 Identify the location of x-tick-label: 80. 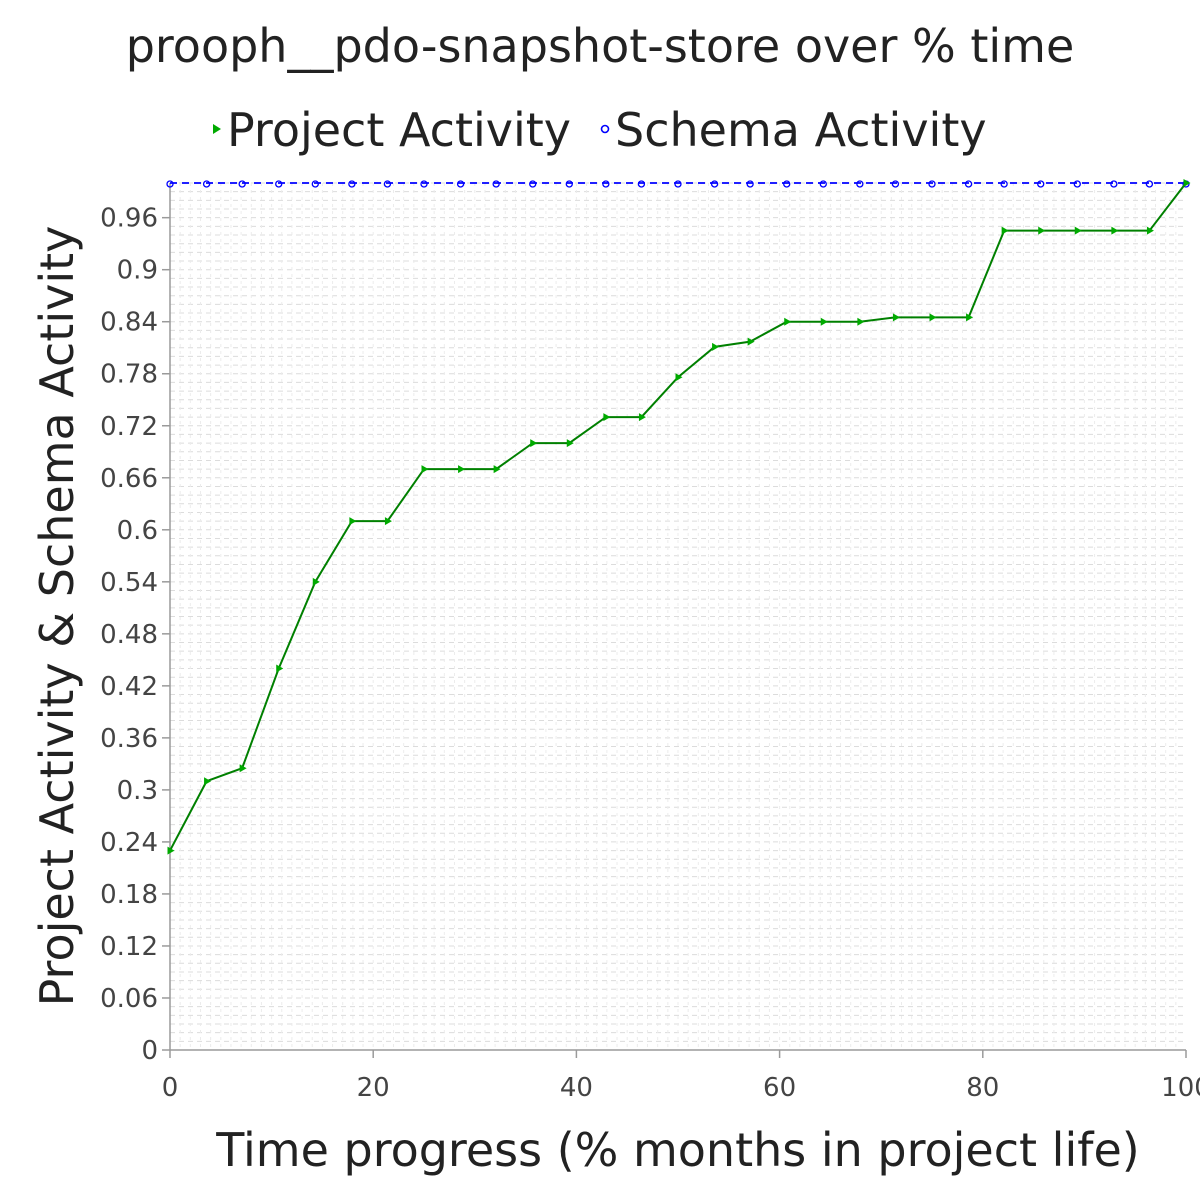
(982, 1088).